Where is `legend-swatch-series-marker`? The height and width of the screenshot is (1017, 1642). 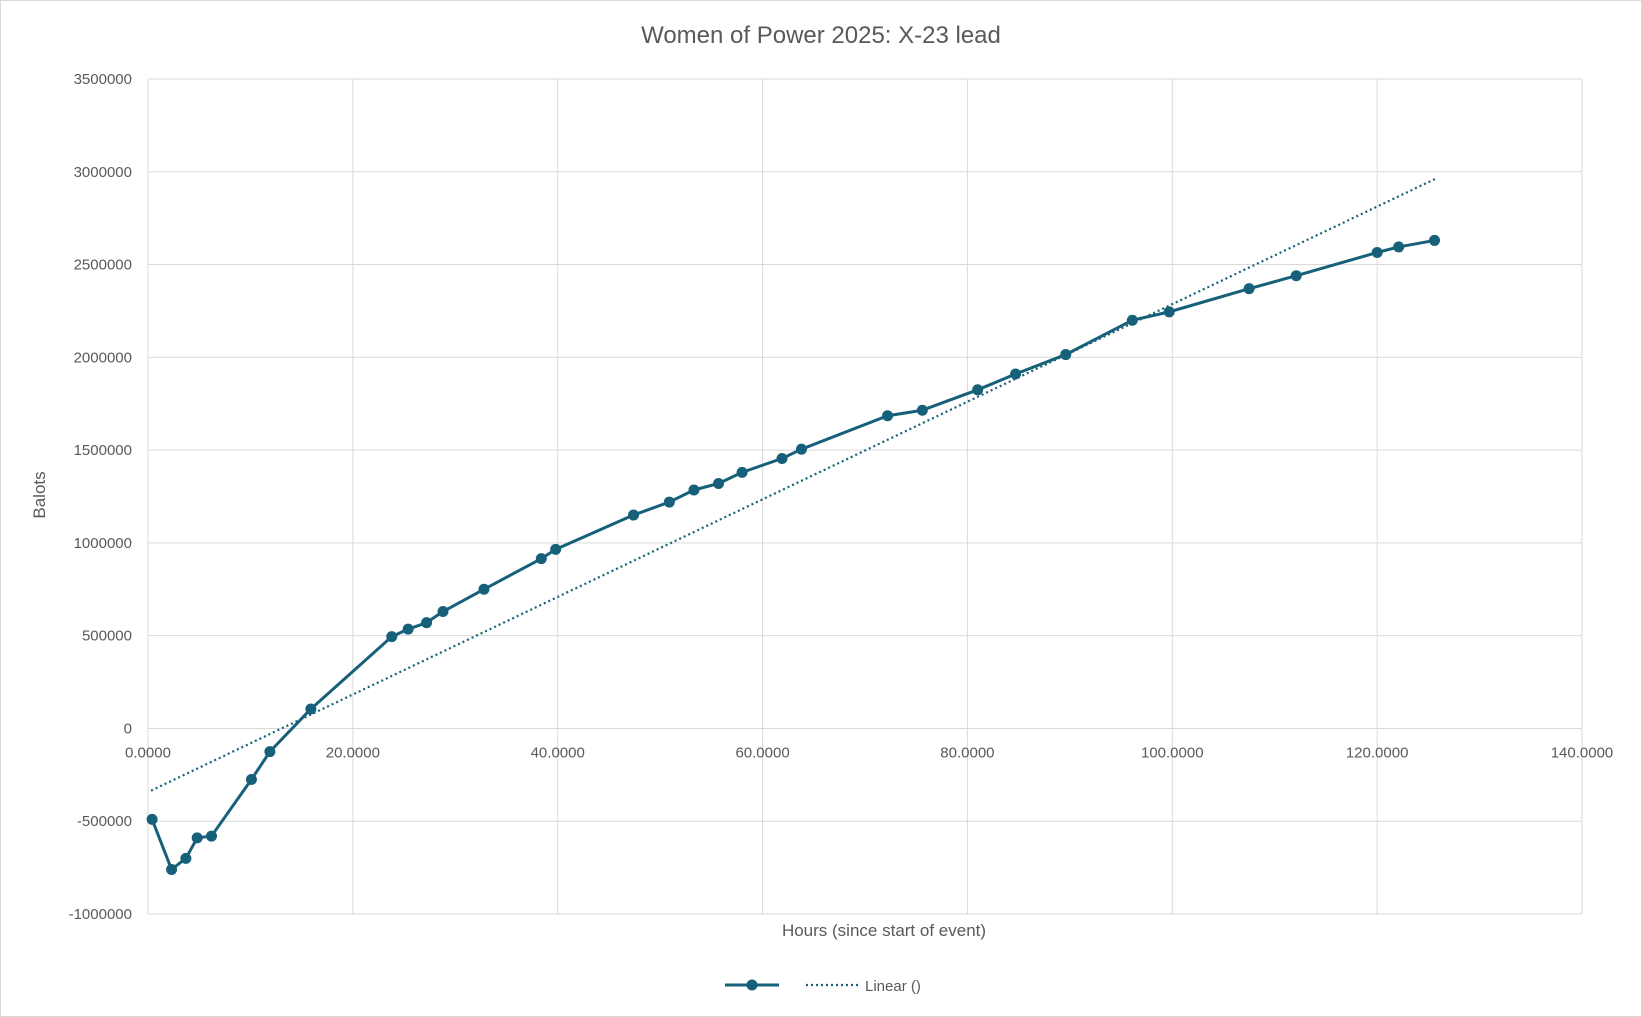 legend-swatch-series-marker is located at coordinates (752, 985).